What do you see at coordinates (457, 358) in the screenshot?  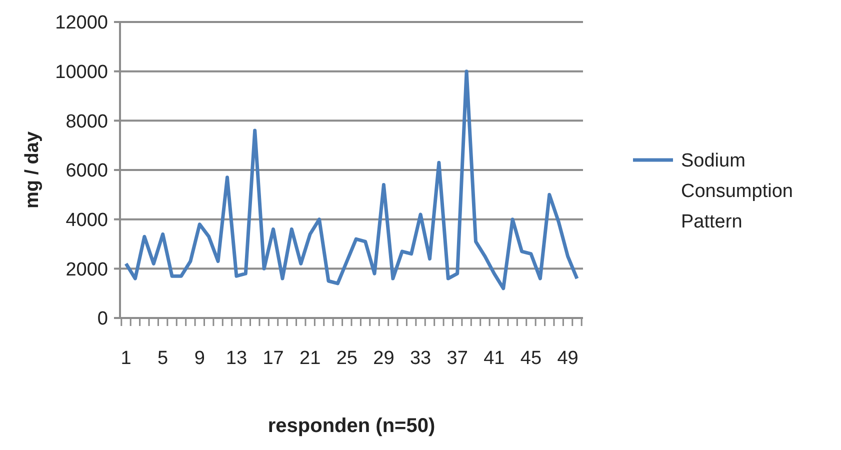 I see `x-tick-label: 37` at bounding box center [457, 358].